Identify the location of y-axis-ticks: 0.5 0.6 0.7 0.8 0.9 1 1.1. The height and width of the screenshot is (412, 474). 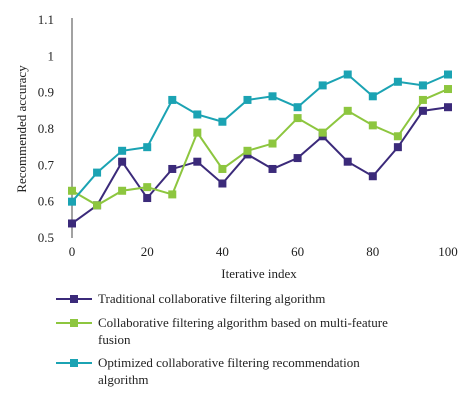
(46, 128).